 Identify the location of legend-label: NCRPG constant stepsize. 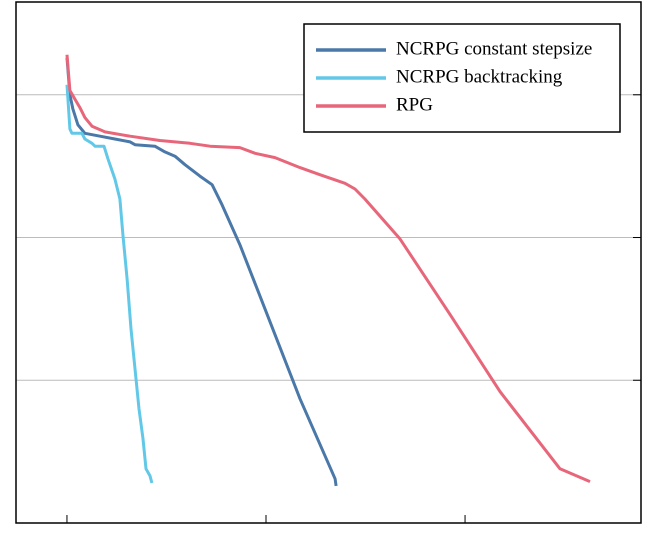
(494, 48).